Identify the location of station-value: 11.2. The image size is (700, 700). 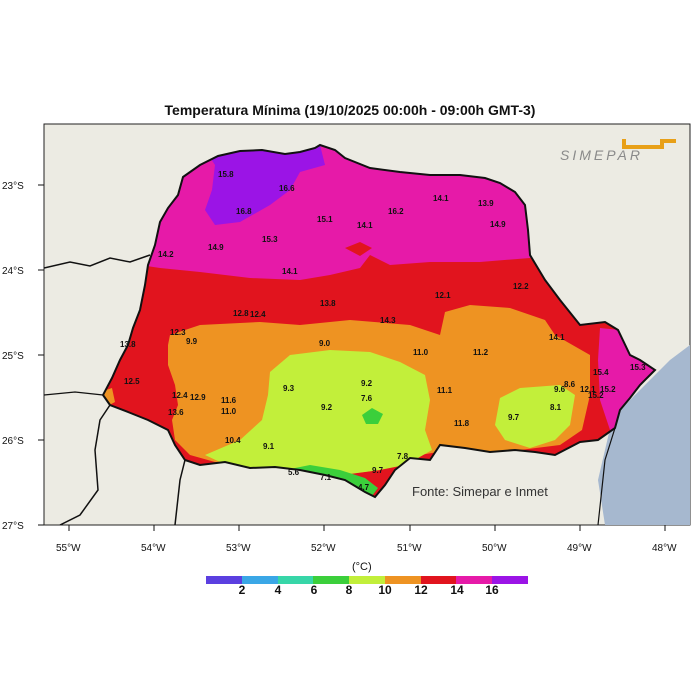
(481, 352).